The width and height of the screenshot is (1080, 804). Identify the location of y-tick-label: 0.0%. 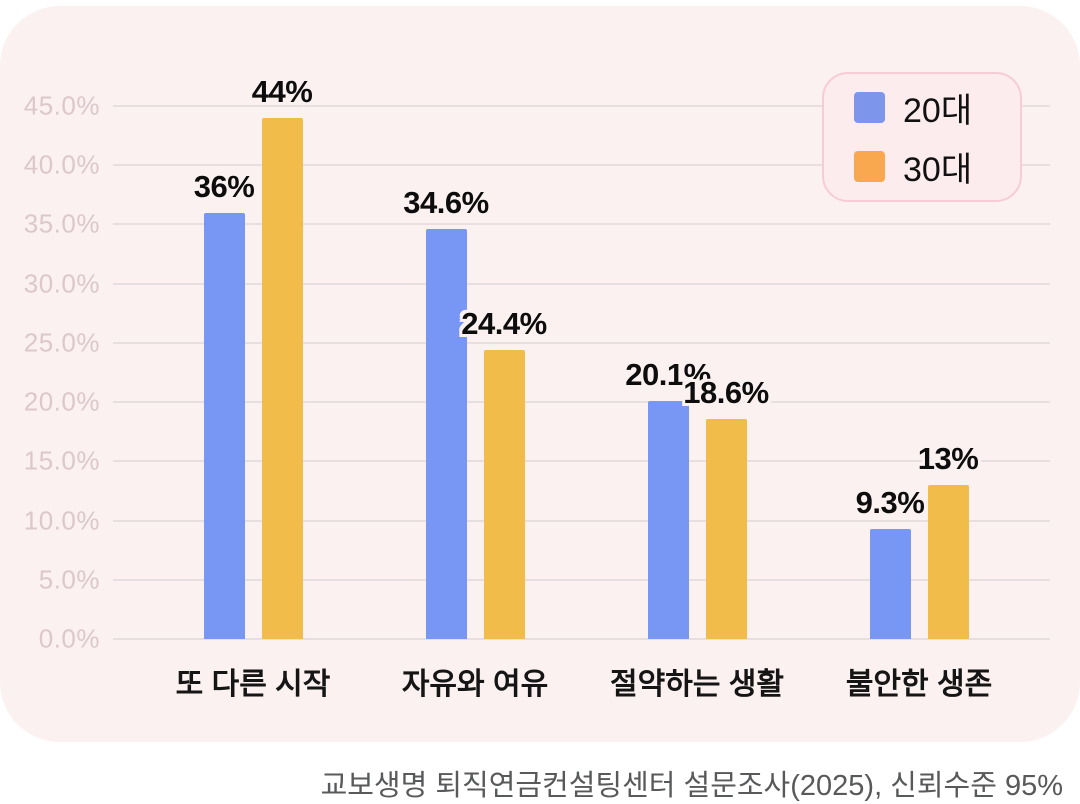
(69, 638).